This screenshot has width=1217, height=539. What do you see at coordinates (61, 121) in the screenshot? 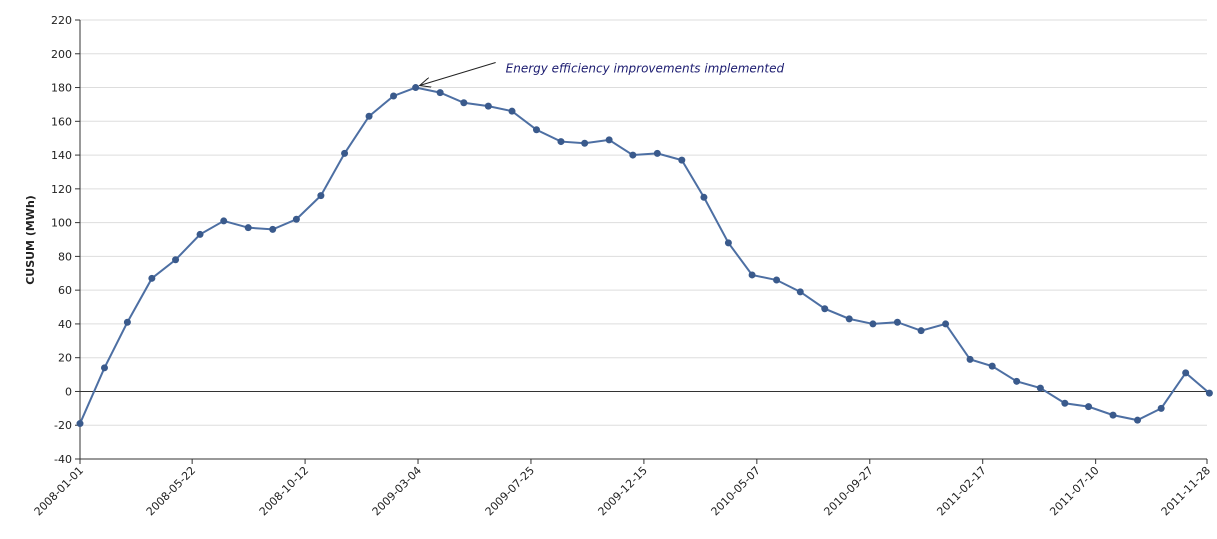
I see `y-tick-label: 160` at bounding box center [61, 121].